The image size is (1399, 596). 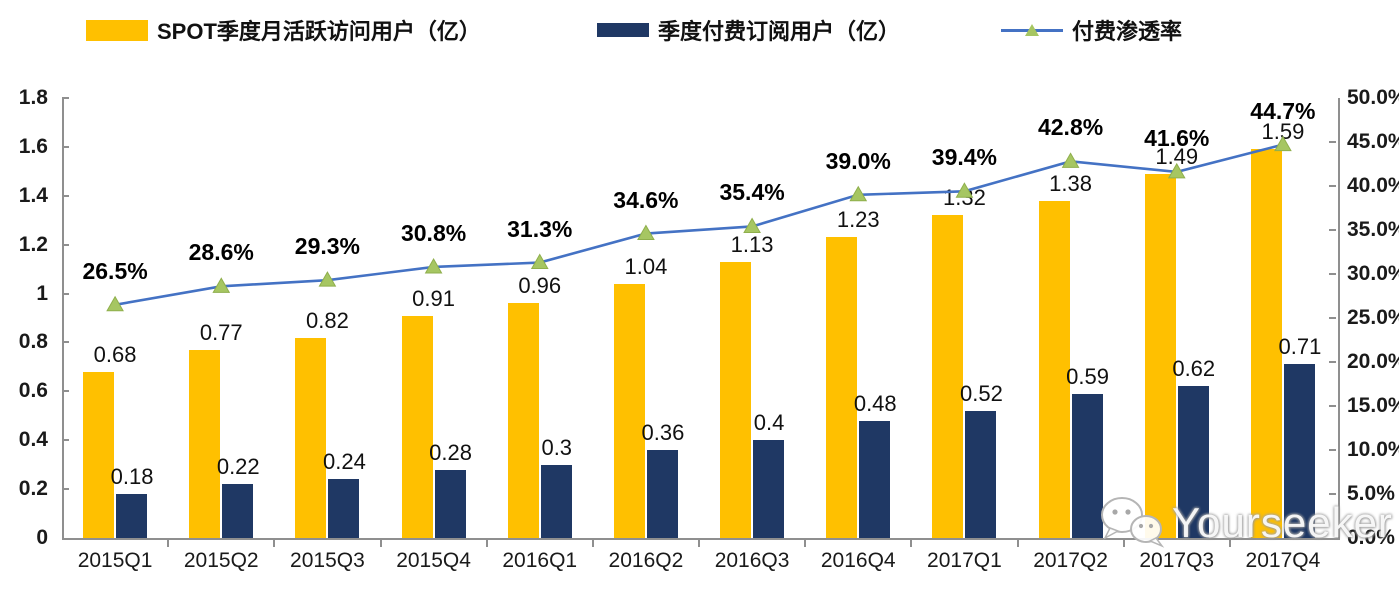 I want to click on penetration-value-label: 35.4%, so click(x=752, y=192).